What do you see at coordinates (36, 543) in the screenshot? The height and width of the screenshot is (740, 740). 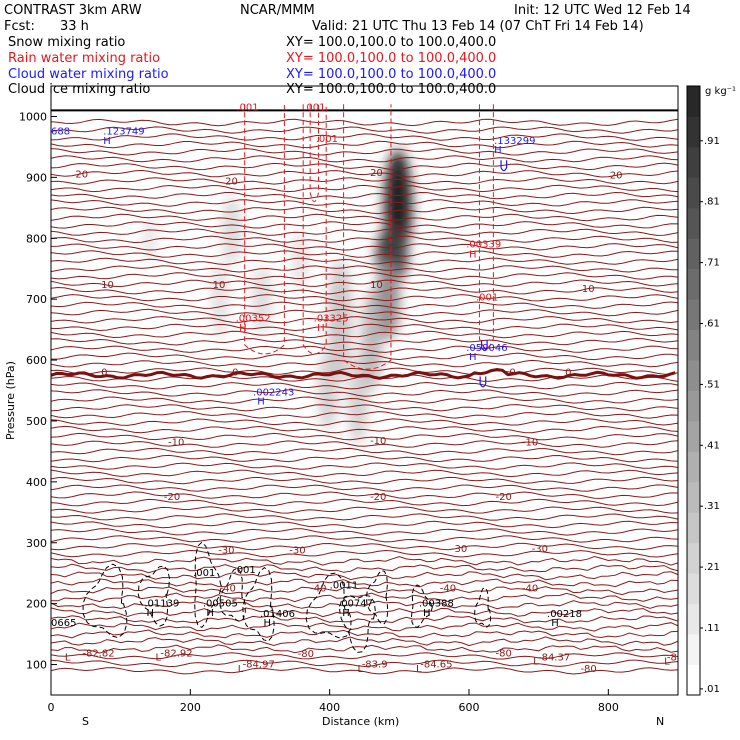 I see `y-tick-label: 300` at bounding box center [36, 543].